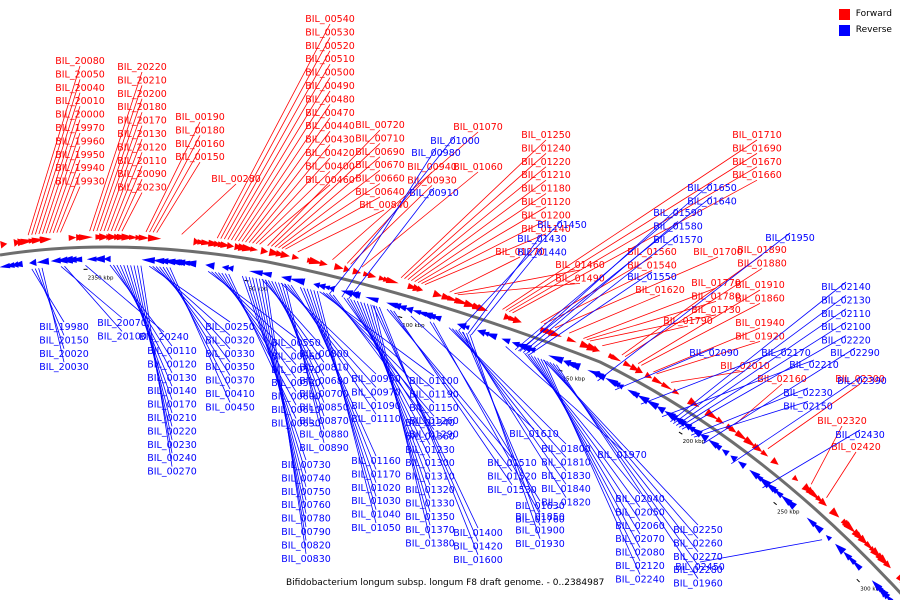 The height and width of the screenshot is (600, 900). What do you see at coordinates (324, 394) in the screenshot?
I see `reverse-gene-label: BIL_00700` at bounding box center [324, 394].